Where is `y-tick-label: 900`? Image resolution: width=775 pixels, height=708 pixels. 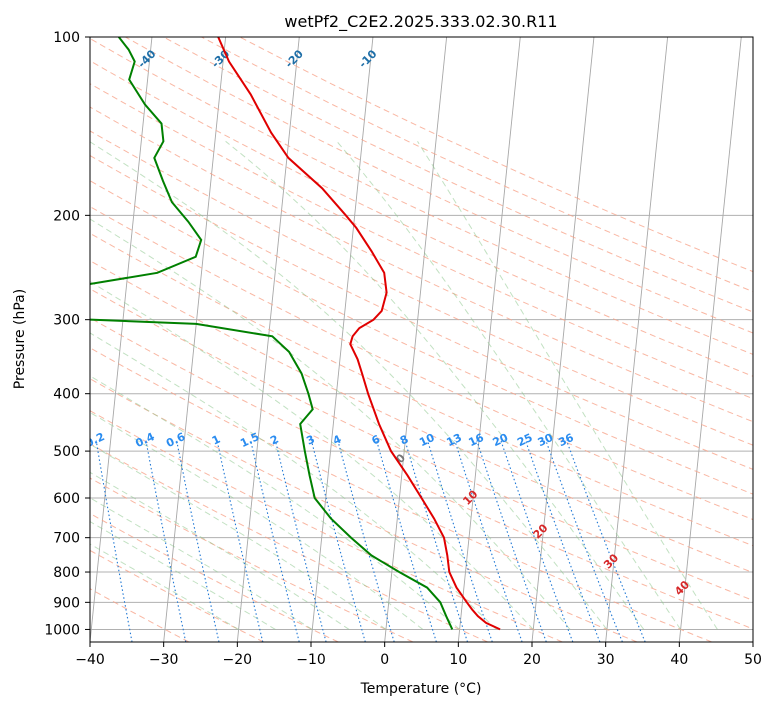
y-tick-label: 900 is located at coordinates (66, 603).